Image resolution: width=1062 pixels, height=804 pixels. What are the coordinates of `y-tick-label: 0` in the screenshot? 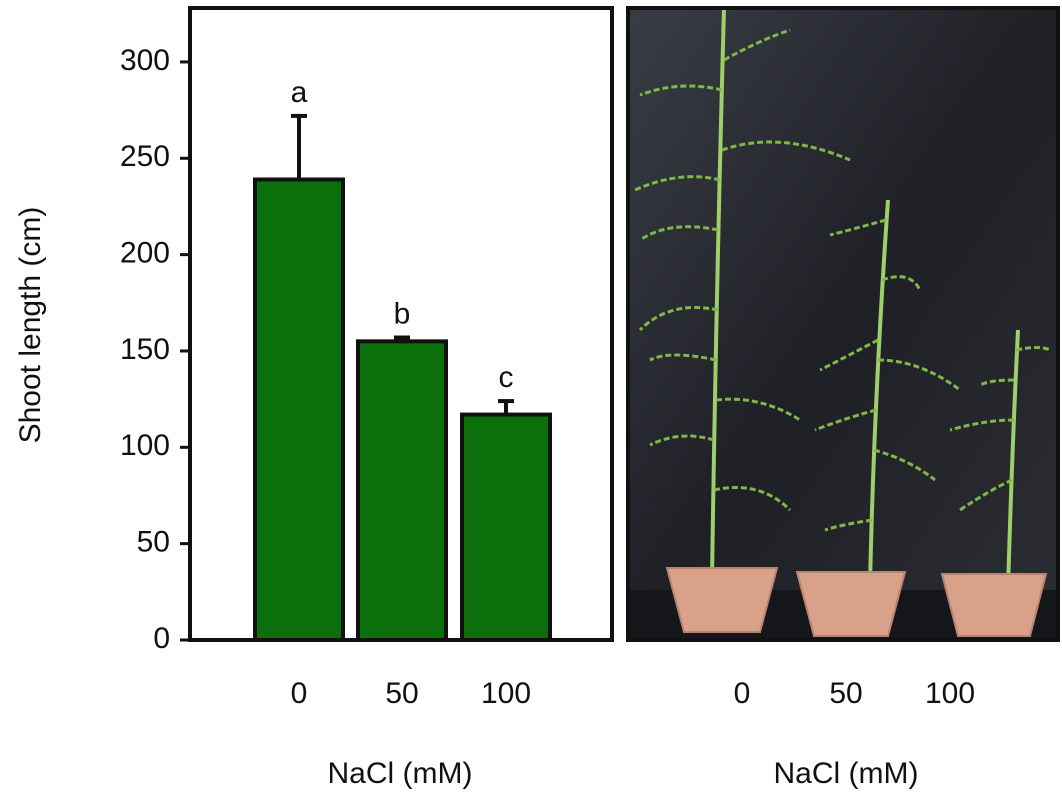 It's located at (161, 638).